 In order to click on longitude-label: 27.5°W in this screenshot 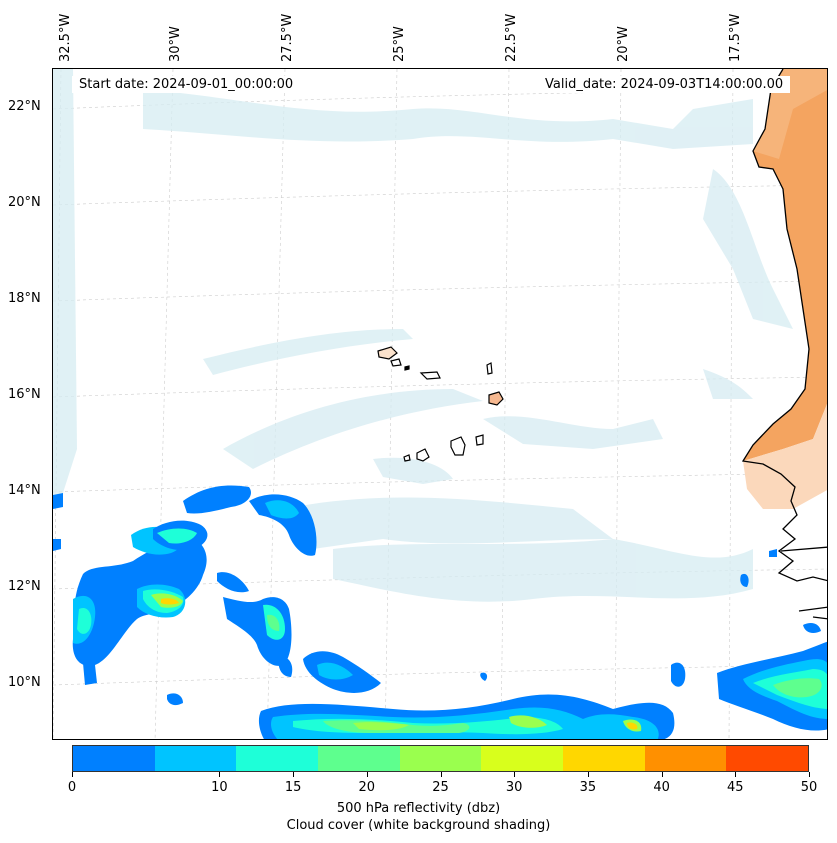, I will do `click(287, 37)`.